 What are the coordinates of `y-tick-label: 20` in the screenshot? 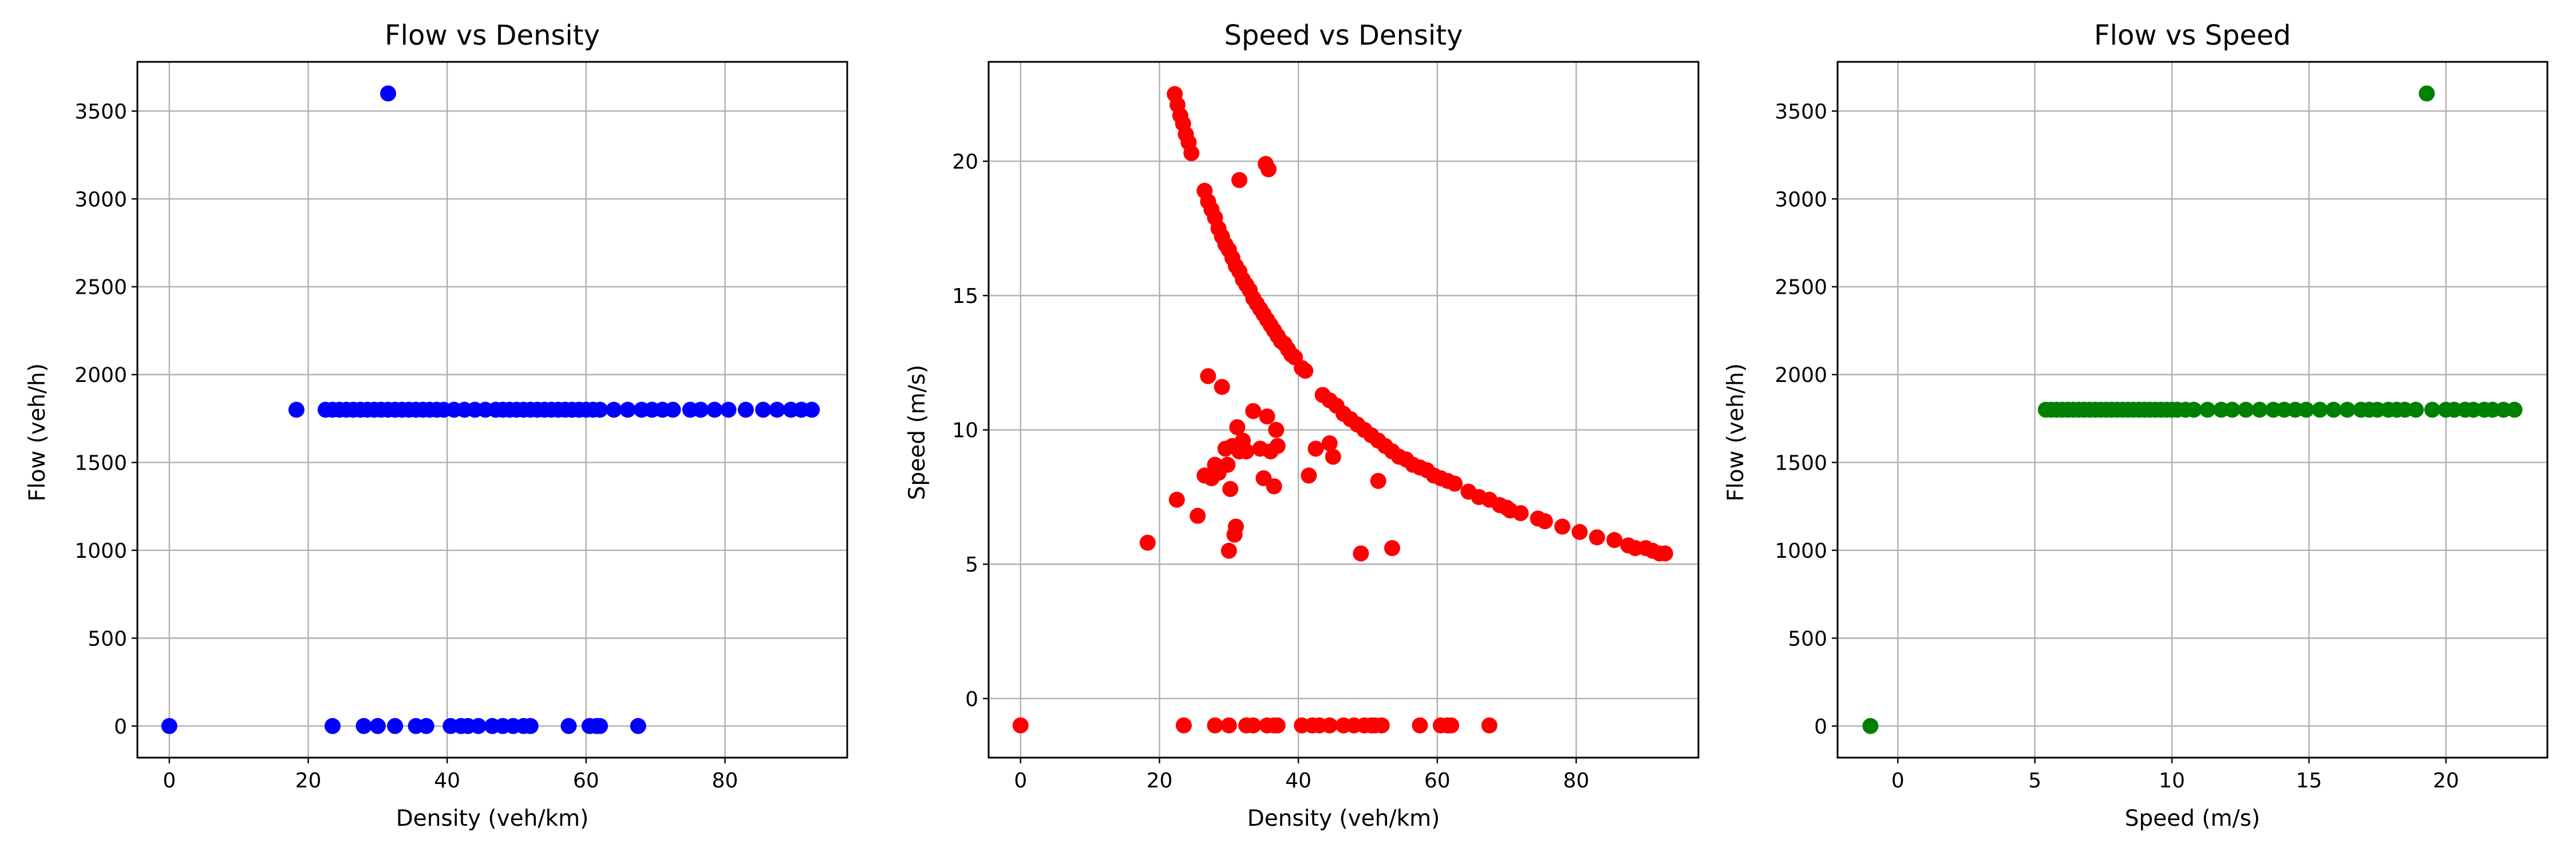 It's located at (965, 162).